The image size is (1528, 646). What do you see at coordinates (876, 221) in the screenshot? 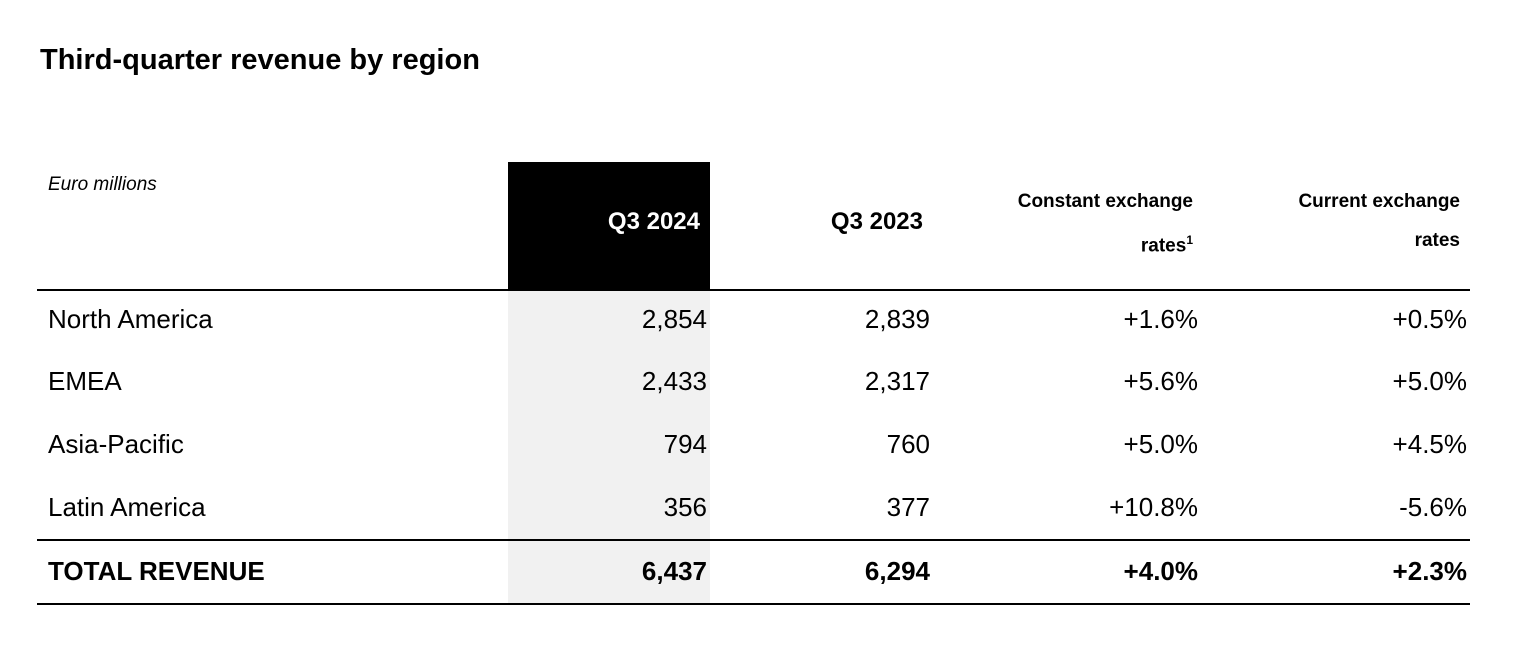
I see `column-header: Q3 2023` at bounding box center [876, 221].